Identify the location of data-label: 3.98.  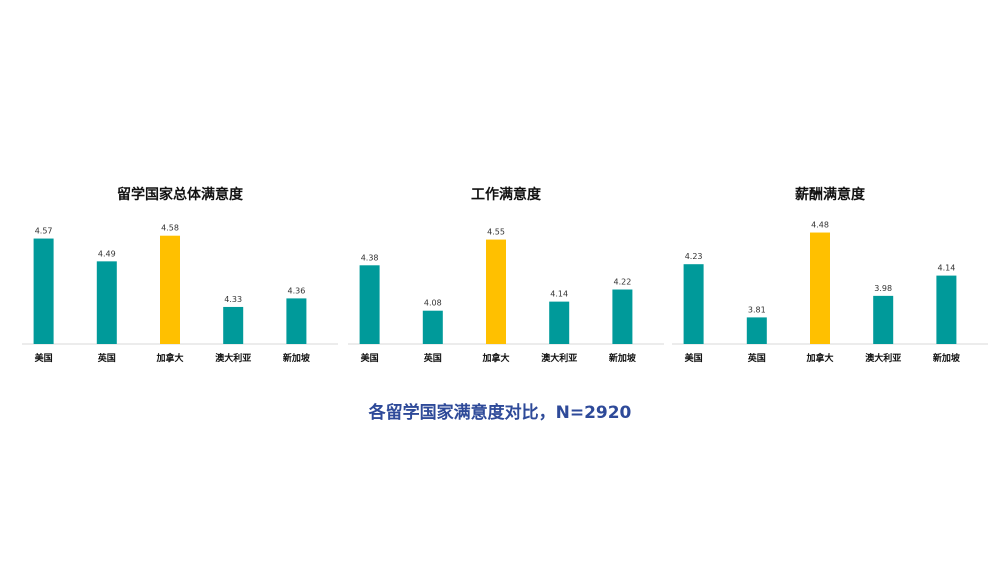
(883, 288).